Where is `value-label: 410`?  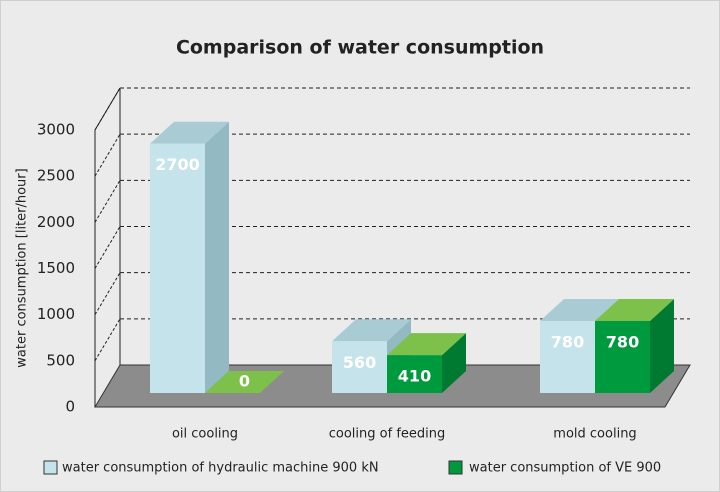
value-label: 410 is located at coordinates (414, 376).